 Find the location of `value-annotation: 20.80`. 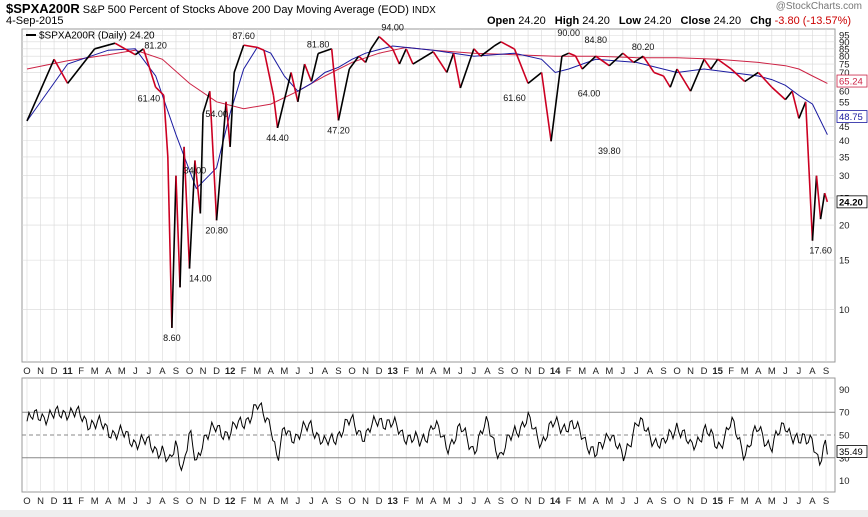

value-annotation: 20.80 is located at coordinates (216, 230).